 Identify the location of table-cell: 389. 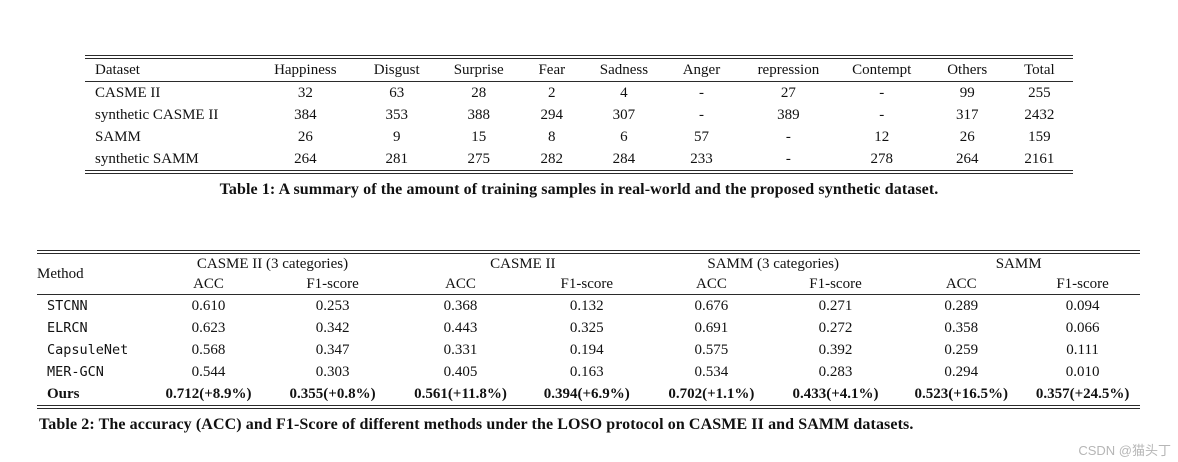
(788, 114).